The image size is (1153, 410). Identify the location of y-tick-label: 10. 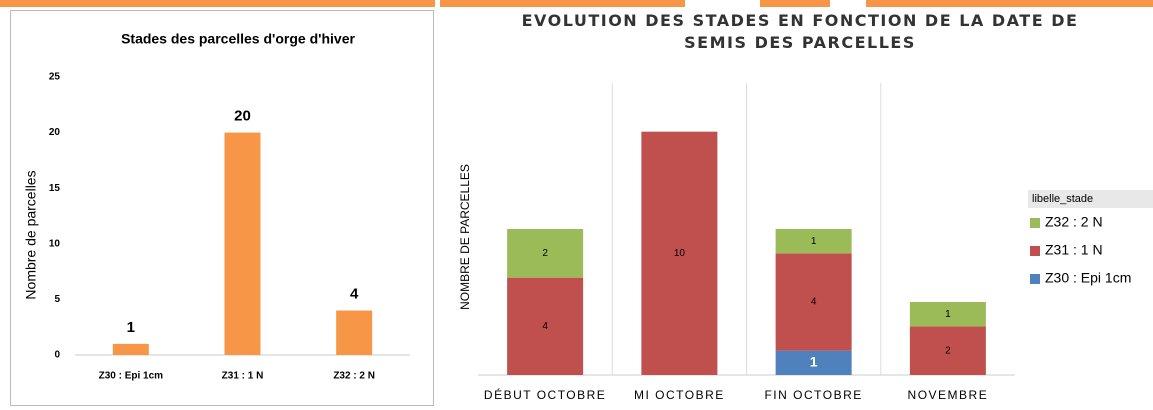
(55, 243).